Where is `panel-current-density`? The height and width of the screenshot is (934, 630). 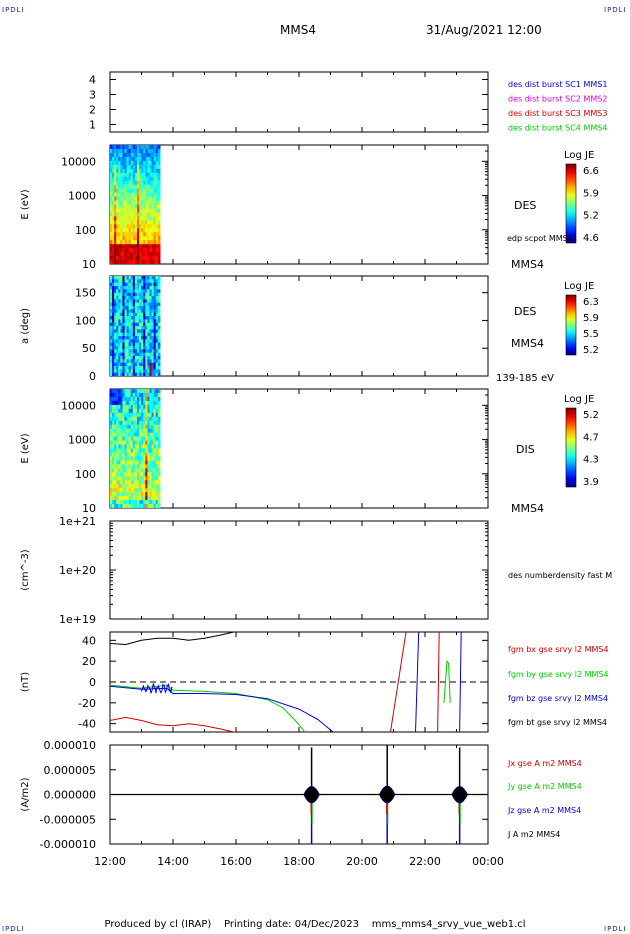
panel-current-density is located at coordinates (299, 794).